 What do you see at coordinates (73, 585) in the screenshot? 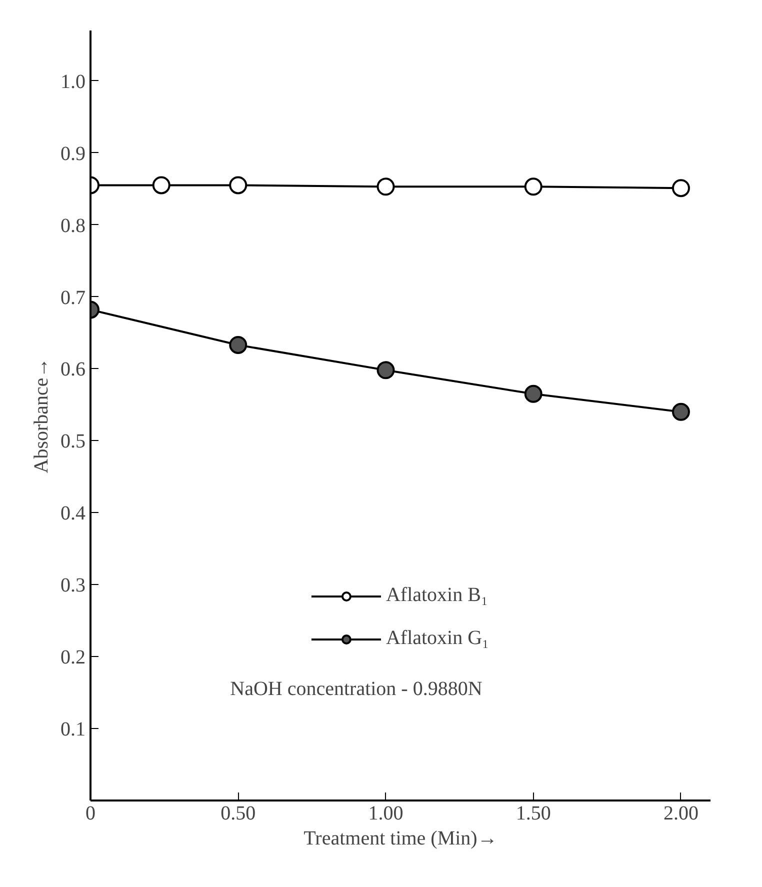
I see `y-tick-label: 0.3` at bounding box center [73, 585].